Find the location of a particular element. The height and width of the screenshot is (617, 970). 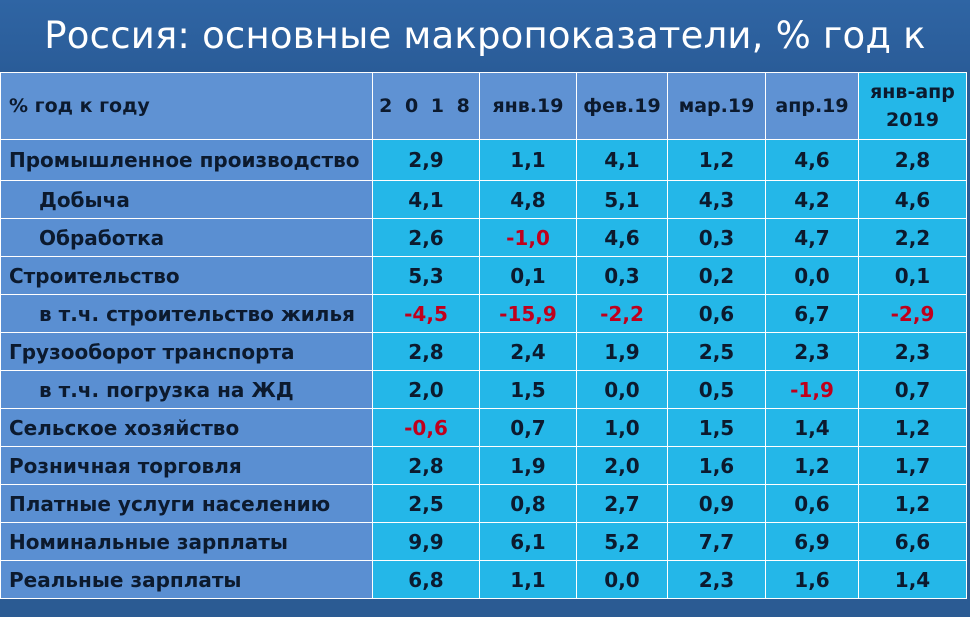

table-cell: 6,9 is located at coordinates (812, 541).